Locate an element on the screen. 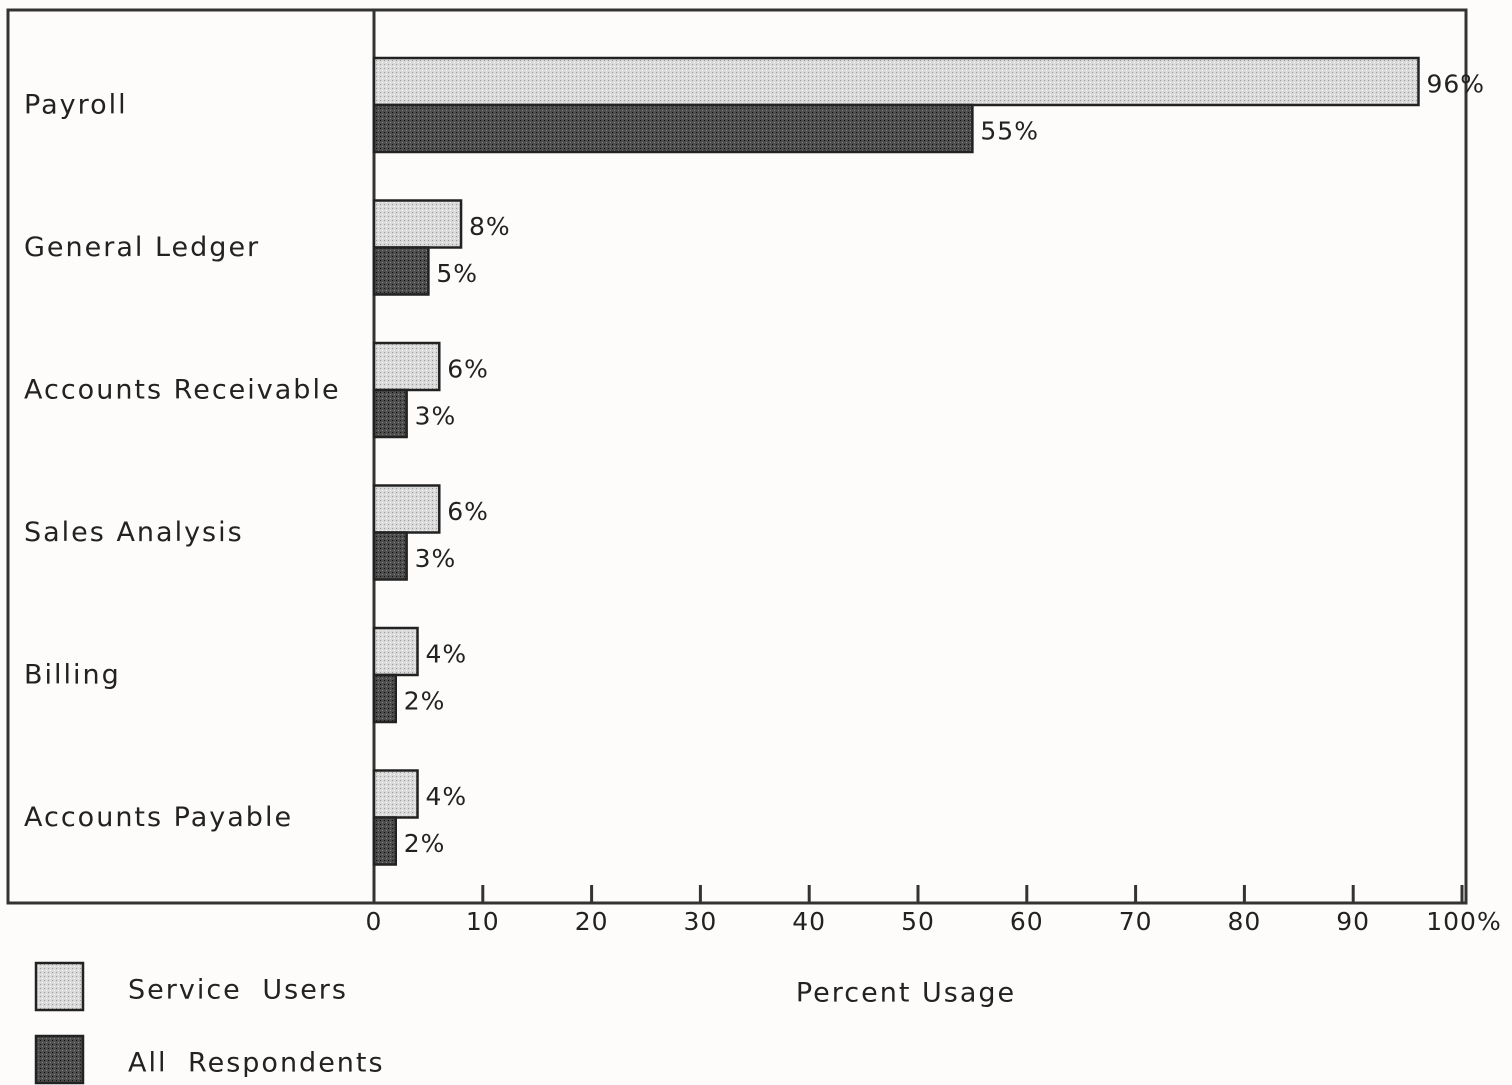  x-tick-label: 70 is located at coordinates (1136, 921).